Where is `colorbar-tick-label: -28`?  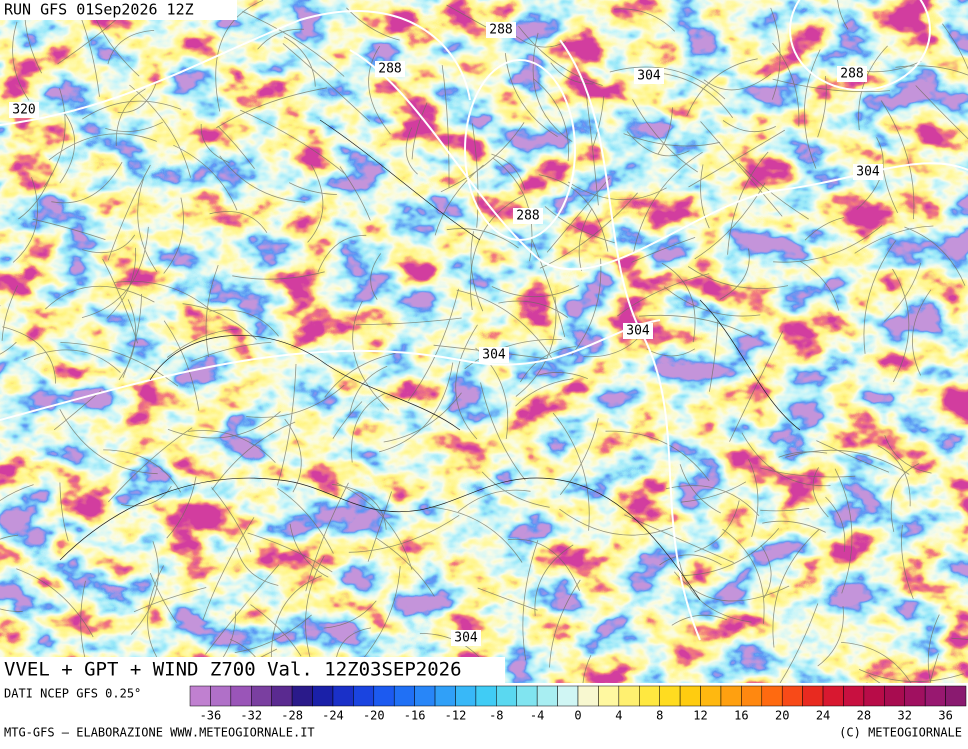 colorbar-tick-label: -28 is located at coordinates (292, 716).